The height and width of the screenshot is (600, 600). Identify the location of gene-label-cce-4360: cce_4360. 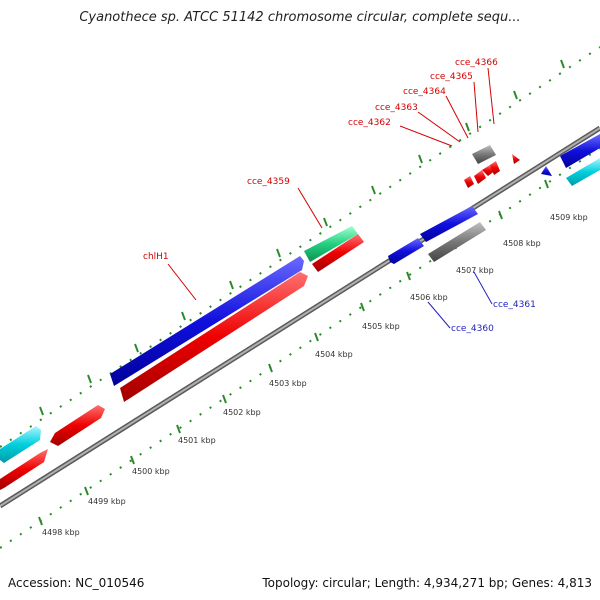
(472, 329).